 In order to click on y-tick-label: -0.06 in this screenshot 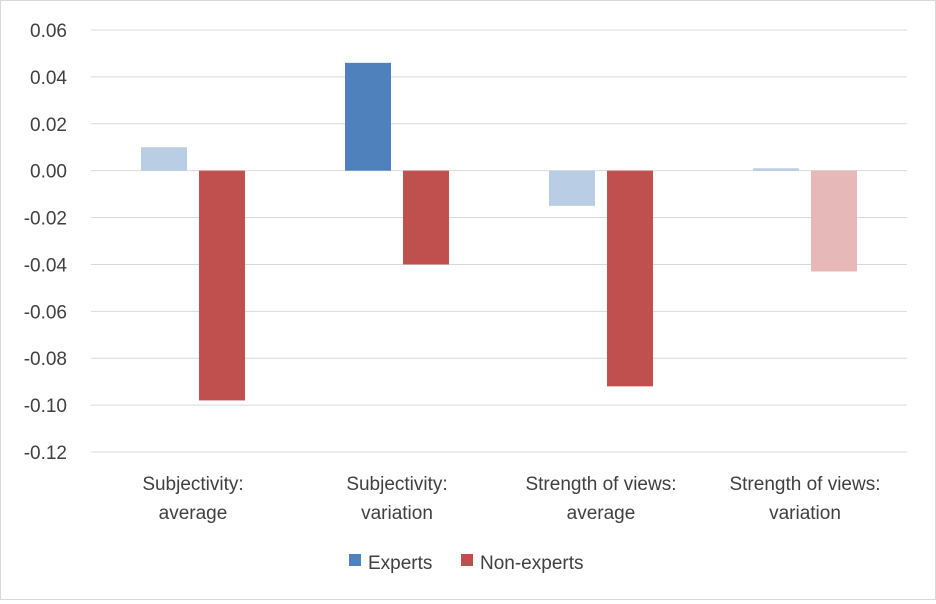, I will do `click(45, 312)`.